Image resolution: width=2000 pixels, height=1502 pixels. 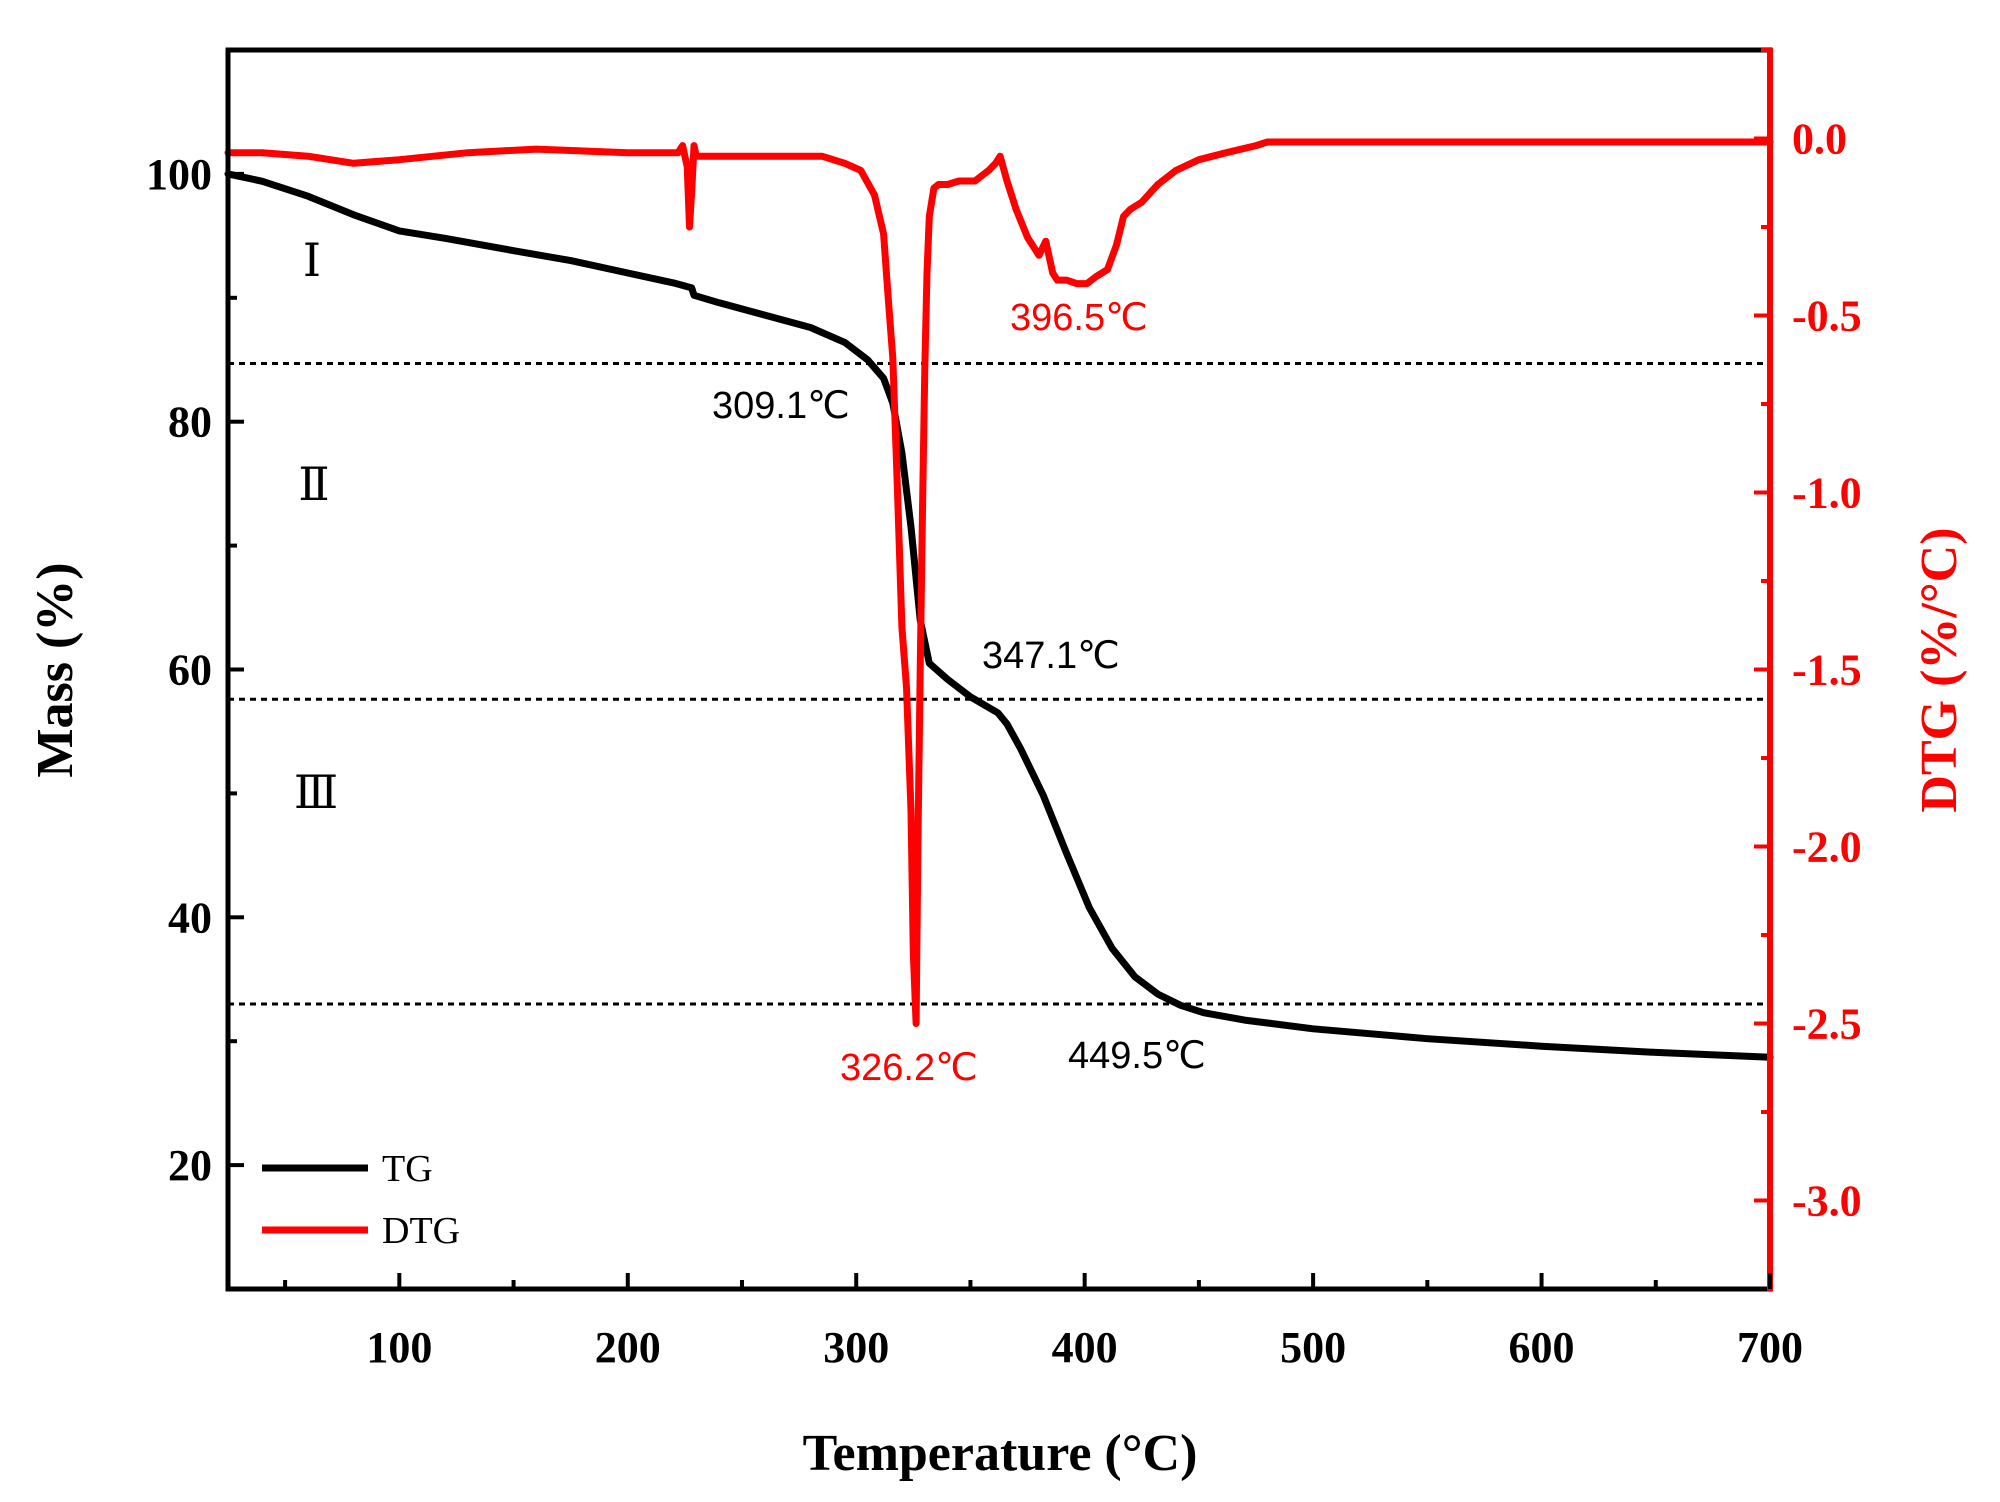 What do you see at coordinates (1827, 670) in the screenshot?
I see `y-right-tick-label--1.5: -1.5` at bounding box center [1827, 670].